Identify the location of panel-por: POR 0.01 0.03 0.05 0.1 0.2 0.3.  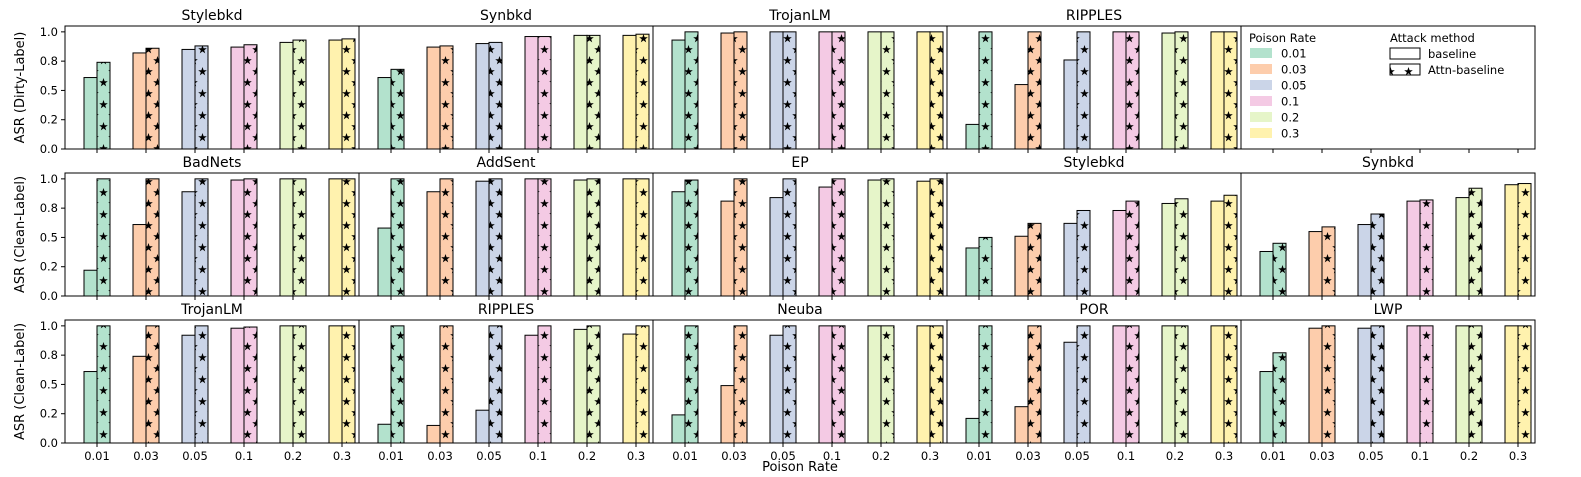
(1094, 382).